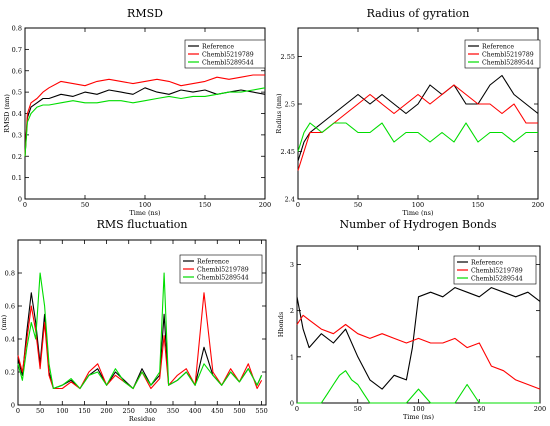 The image size is (550, 426). What do you see at coordinates (195, 411) in the screenshot?
I see `x-tick-label: 400` at bounding box center [195, 411].